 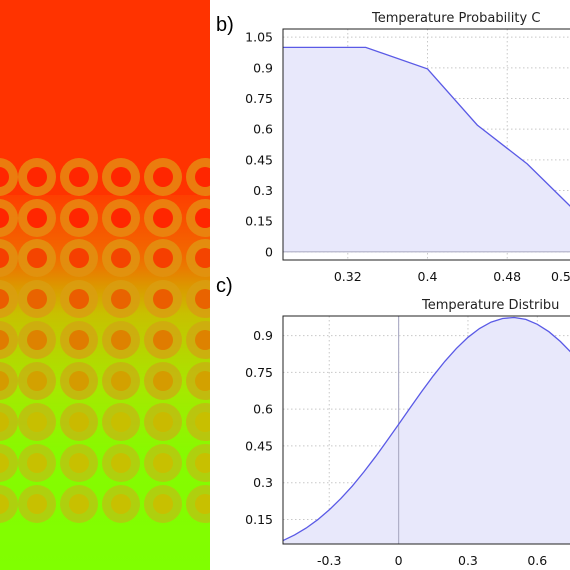 I want to click on x-tick-label: 0.32, so click(x=348, y=276).